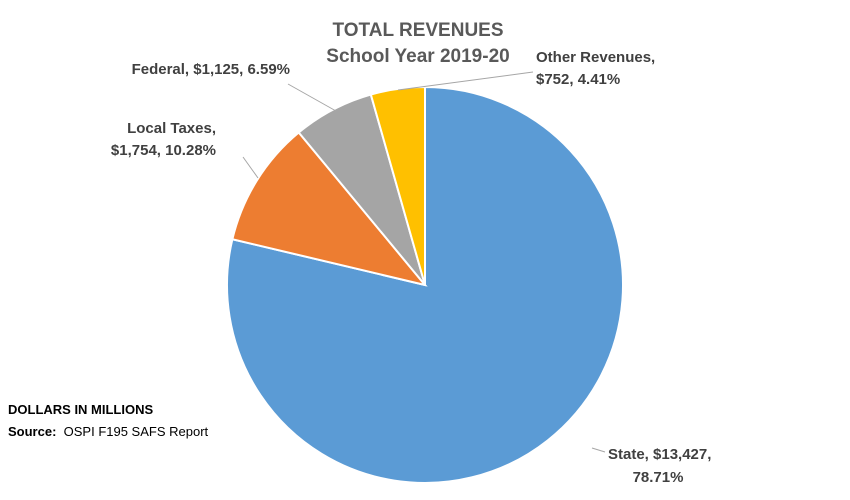  I want to click on source-note: Source: OSPI F195 SAFS Report, so click(108, 431).